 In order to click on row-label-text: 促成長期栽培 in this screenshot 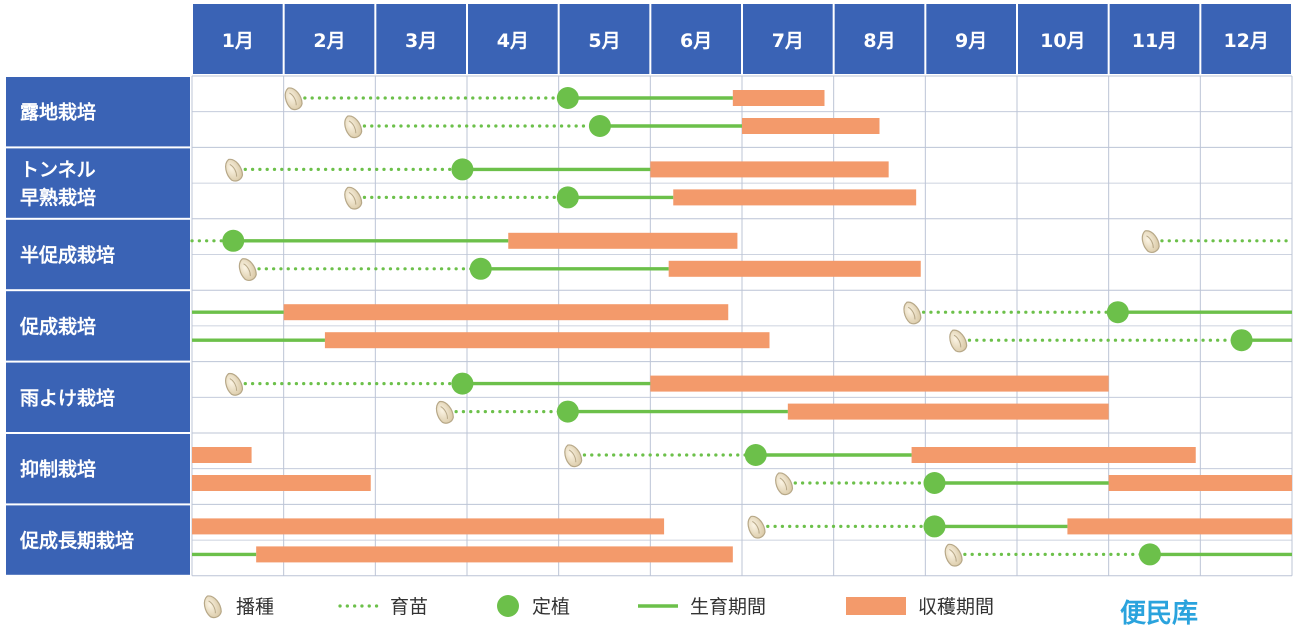, I will do `click(76, 540)`.